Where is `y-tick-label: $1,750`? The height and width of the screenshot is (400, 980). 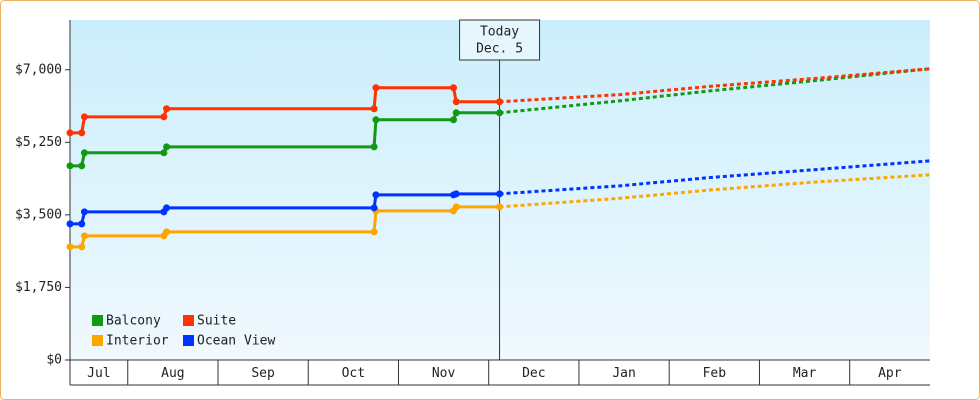 y-tick-label: $1,750 is located at coordinates (38, 287).